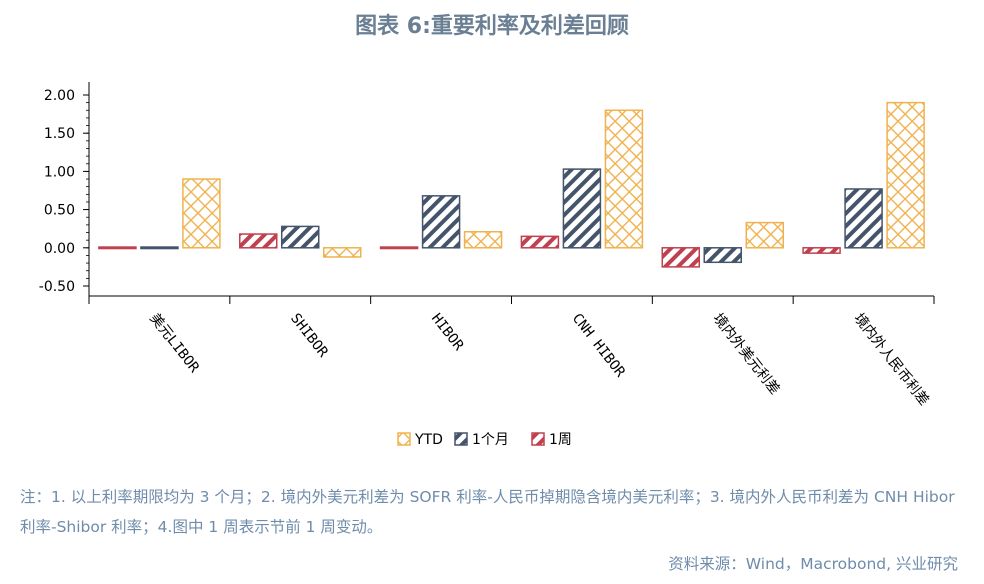 This screenshot has width=984, height=584. What do you see at coordinates (746, 354) in the screenshot?
I see `x-category-label: 境内外美元利差` at bounding box center [746, 354].